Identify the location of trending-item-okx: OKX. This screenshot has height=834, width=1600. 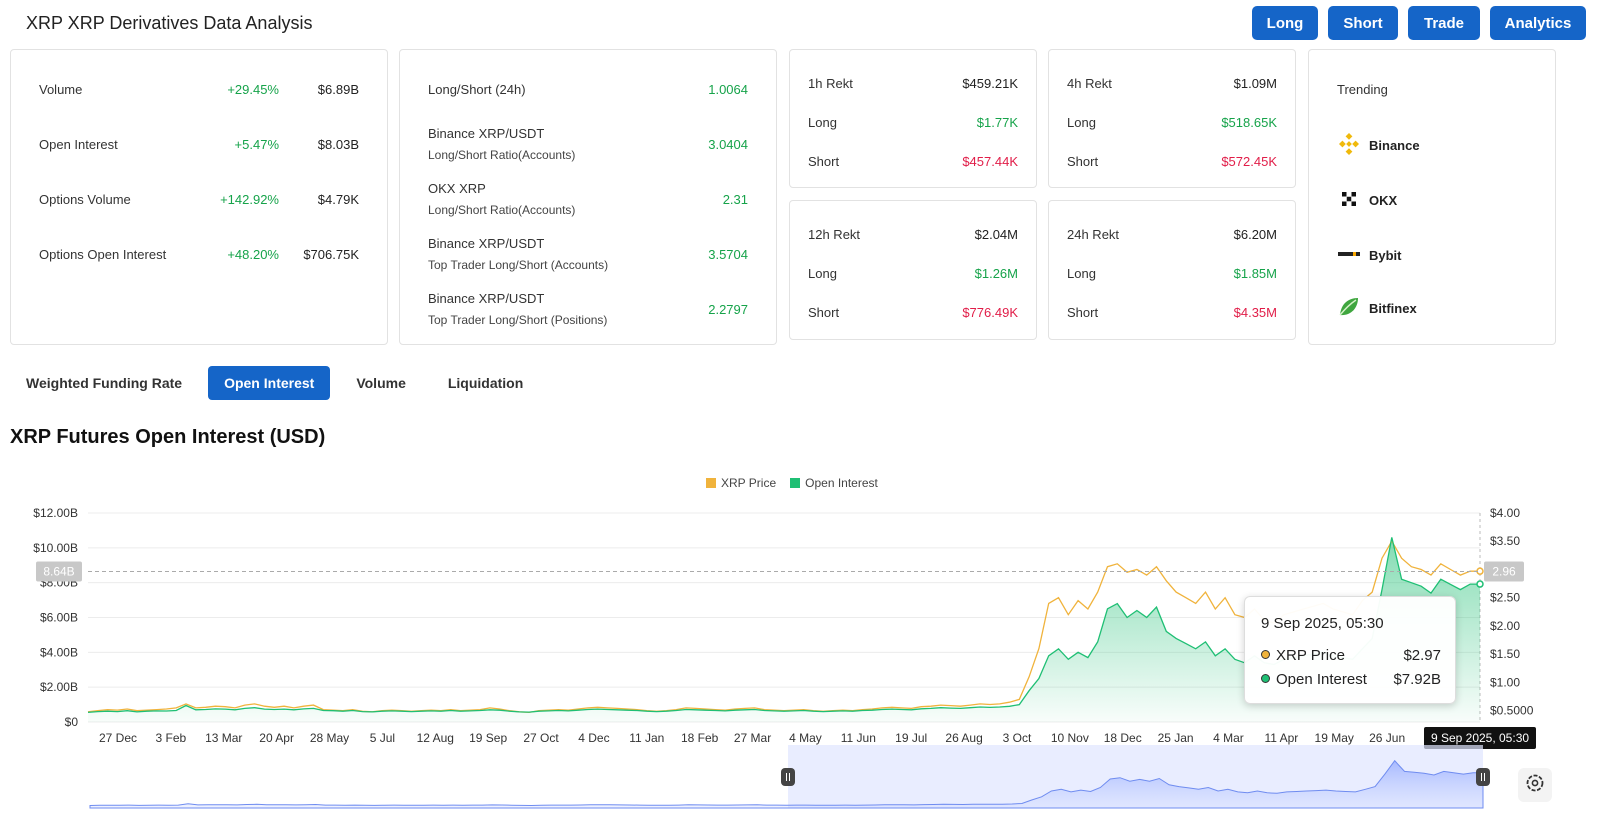
(1367, 200).